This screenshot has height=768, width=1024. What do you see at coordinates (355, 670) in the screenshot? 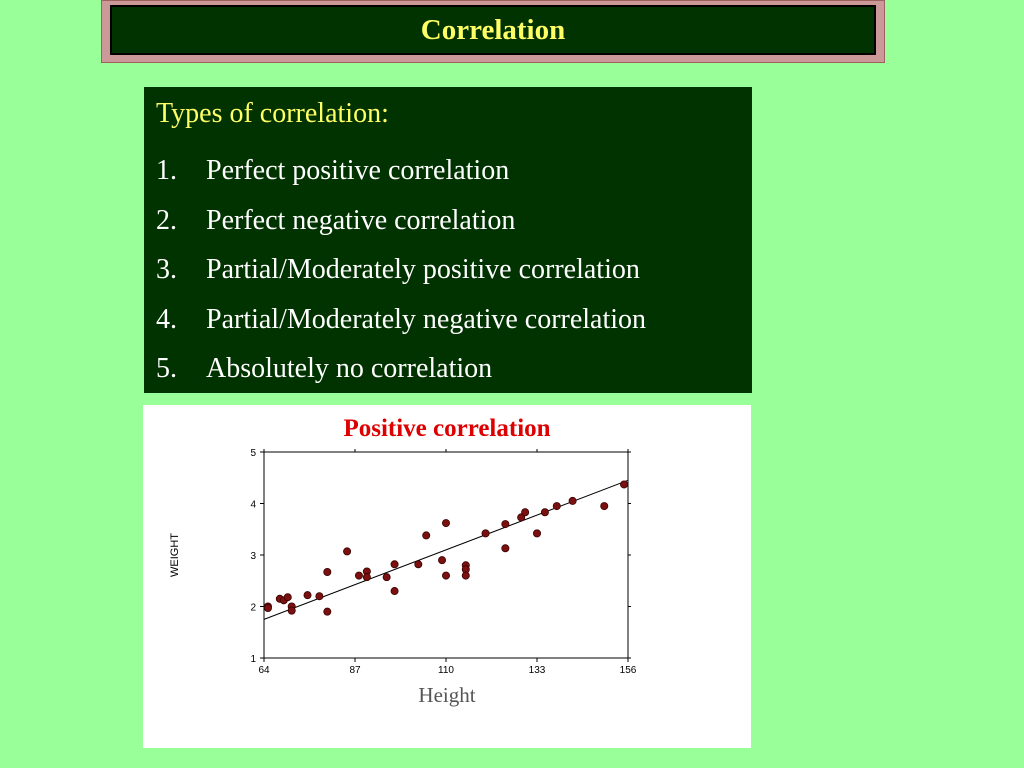
I see `x-tick-label: 87` at bounding box center [355, 670].